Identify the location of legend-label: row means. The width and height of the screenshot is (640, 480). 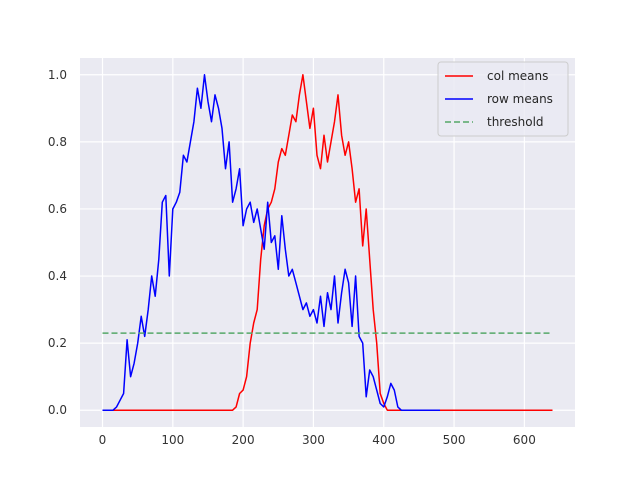
(520, 99).